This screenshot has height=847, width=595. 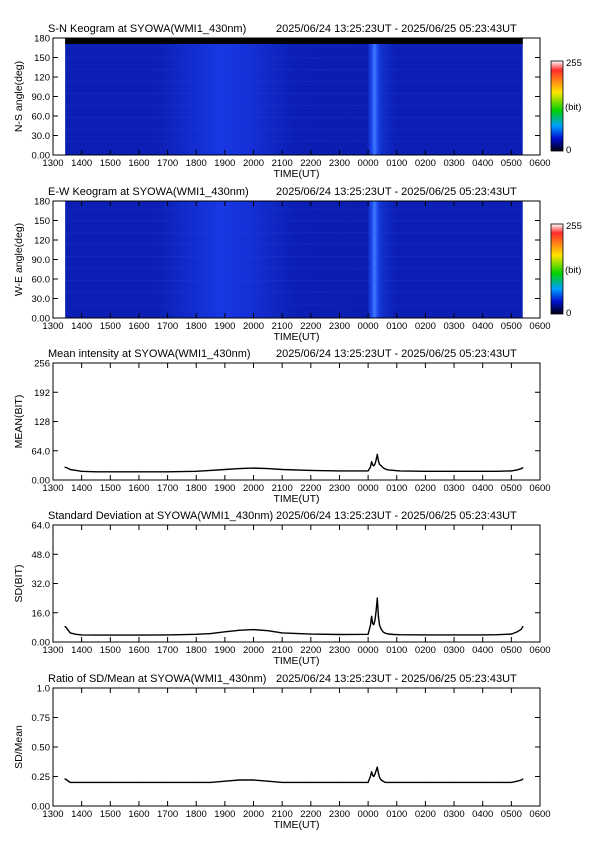 I want to click on y-axis-label: SD(BIT), so click(x=19, y=584).